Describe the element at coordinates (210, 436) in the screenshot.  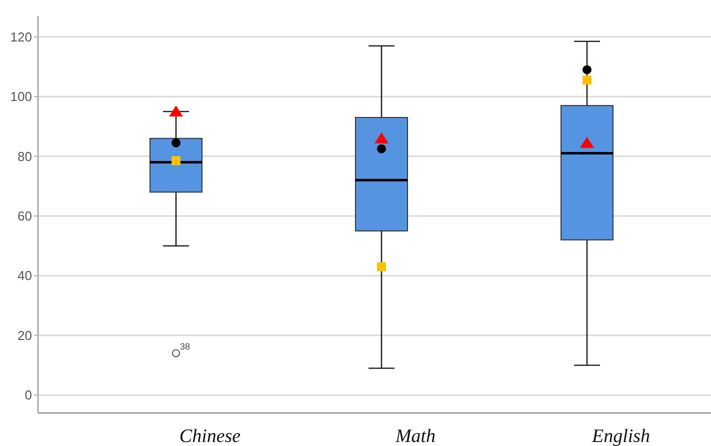
I see `x-tick-label: Chinese` at that location.